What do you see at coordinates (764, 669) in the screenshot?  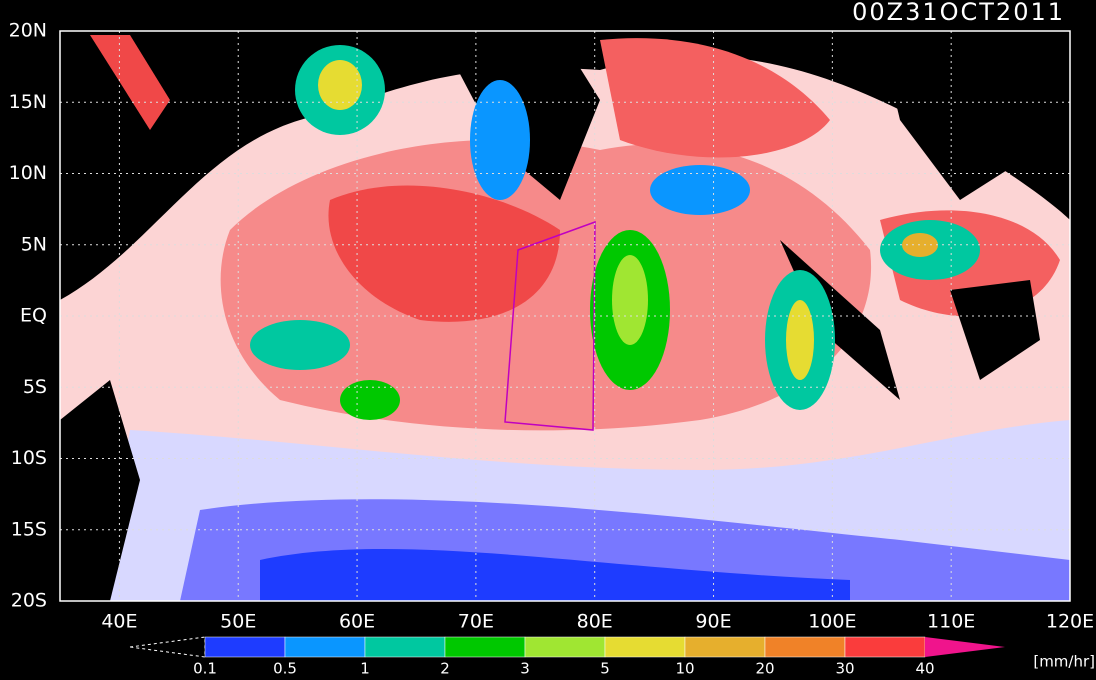 I see `colorbar-label: 20` at bounding box center [764, 669].